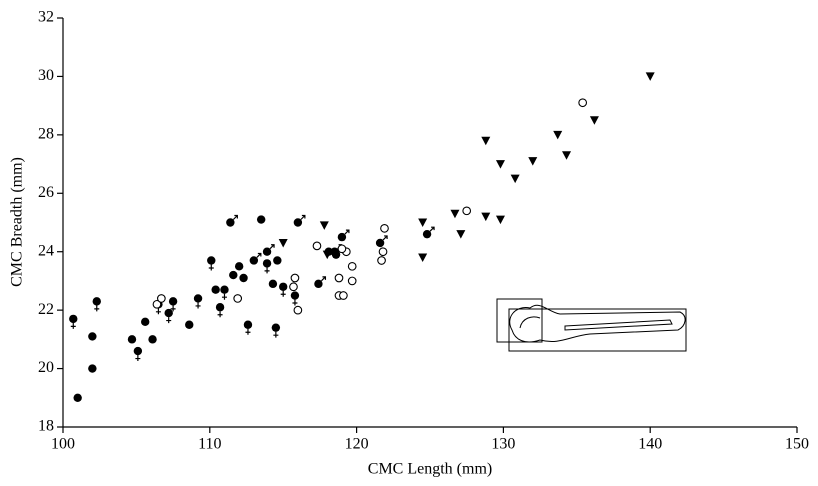 This screenshot has width=818, height=486. Describe the element at coordinates (650, 444) in the screenshot. I see `x-tick-label: 140` at that location.